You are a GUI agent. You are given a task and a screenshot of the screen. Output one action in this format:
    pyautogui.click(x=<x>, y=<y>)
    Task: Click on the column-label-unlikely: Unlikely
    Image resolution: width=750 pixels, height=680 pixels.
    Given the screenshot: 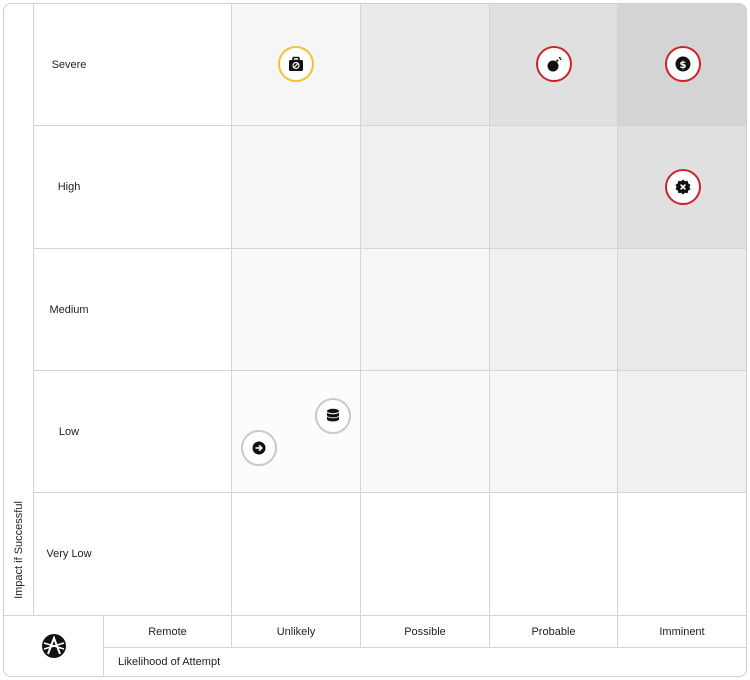 What is the action you would take?
    pyautogui.click(x=296, y=632)
    